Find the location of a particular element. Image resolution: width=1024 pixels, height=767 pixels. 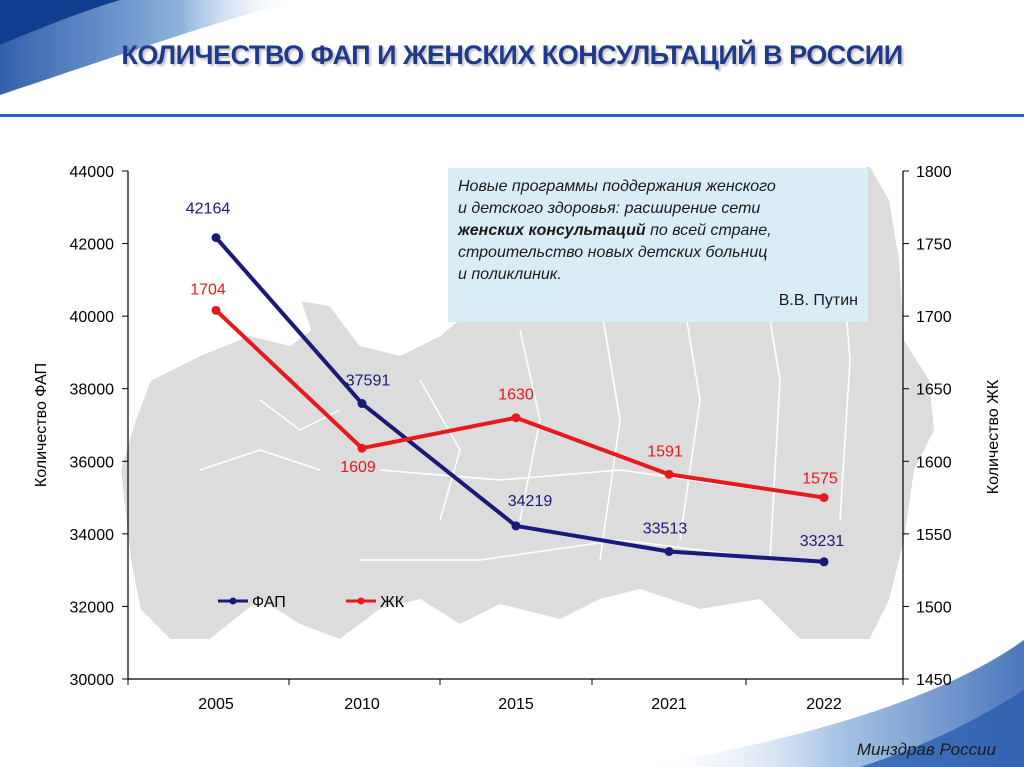

data-label-fap: 42164 is located at coordinates (208, 209).